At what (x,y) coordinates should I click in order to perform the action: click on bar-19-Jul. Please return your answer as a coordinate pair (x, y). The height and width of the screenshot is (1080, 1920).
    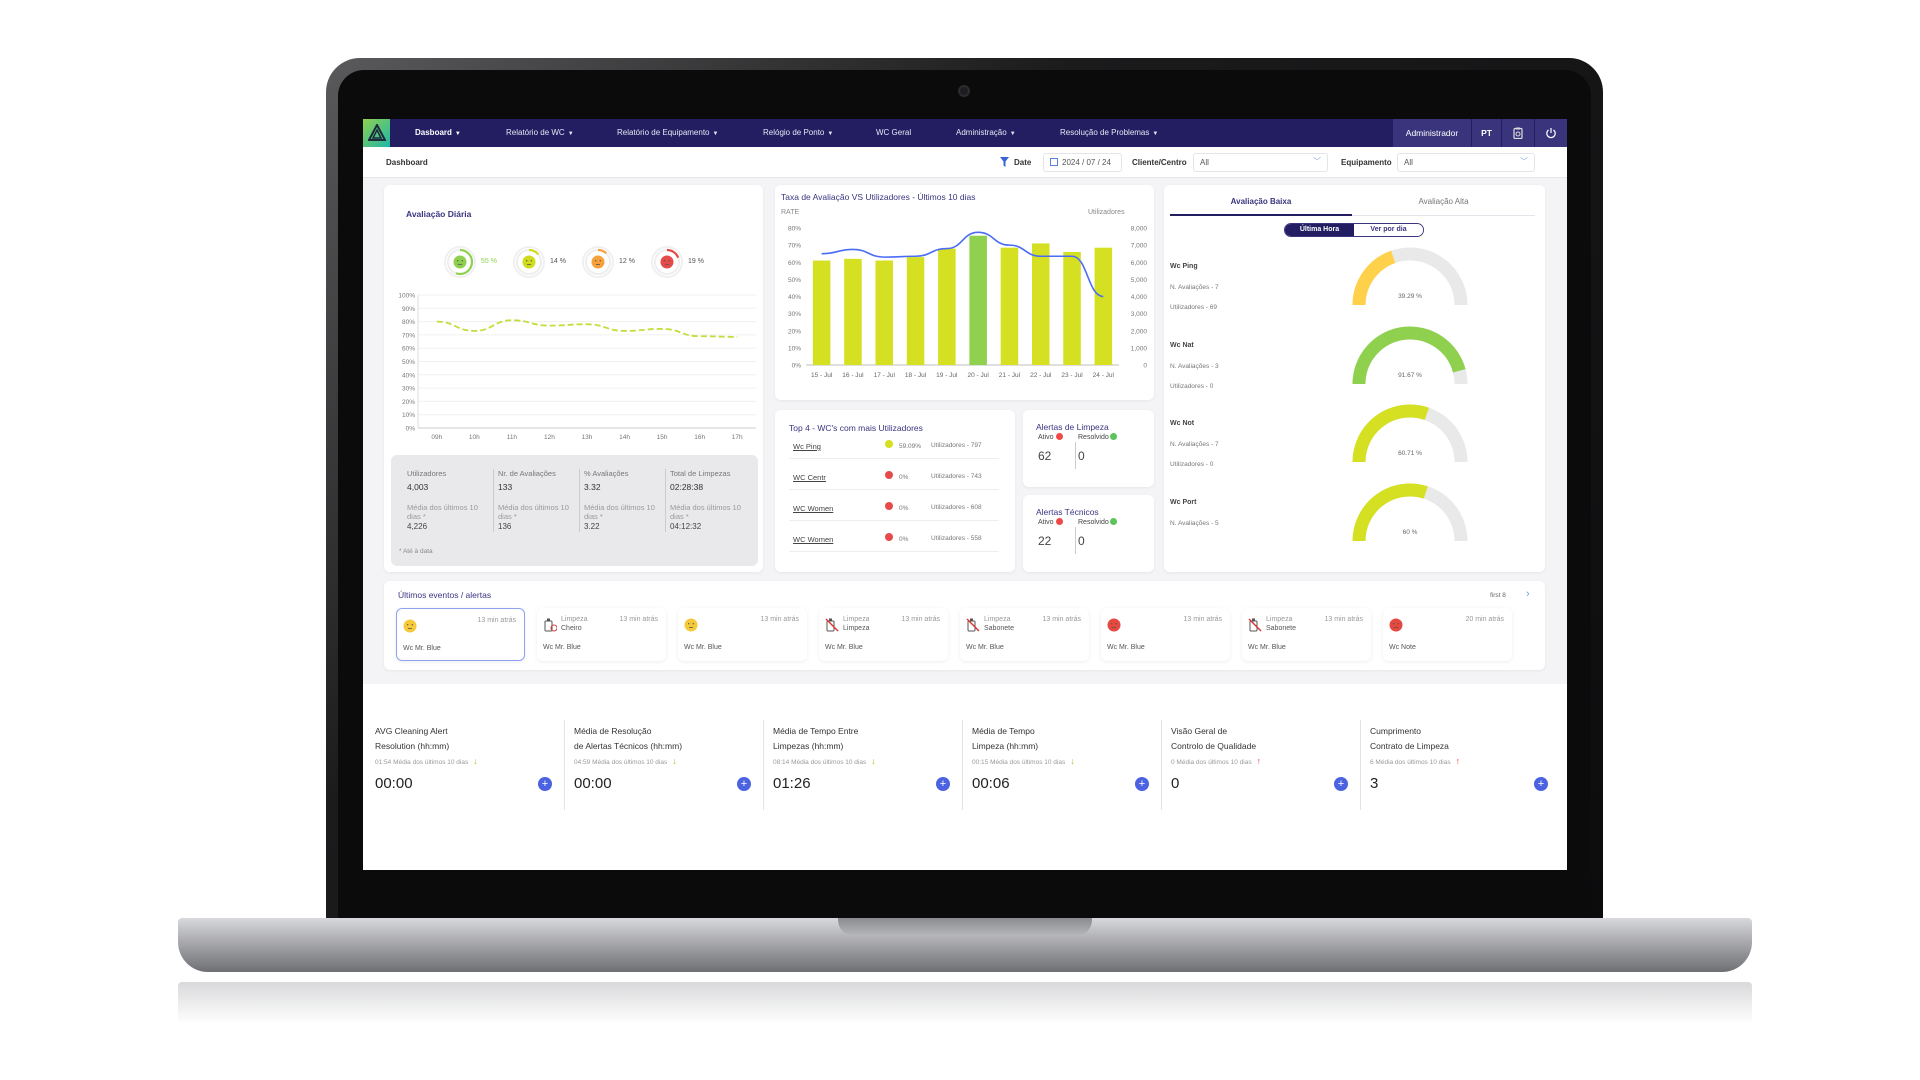
    Looking at the image, I should click on (947, 306).